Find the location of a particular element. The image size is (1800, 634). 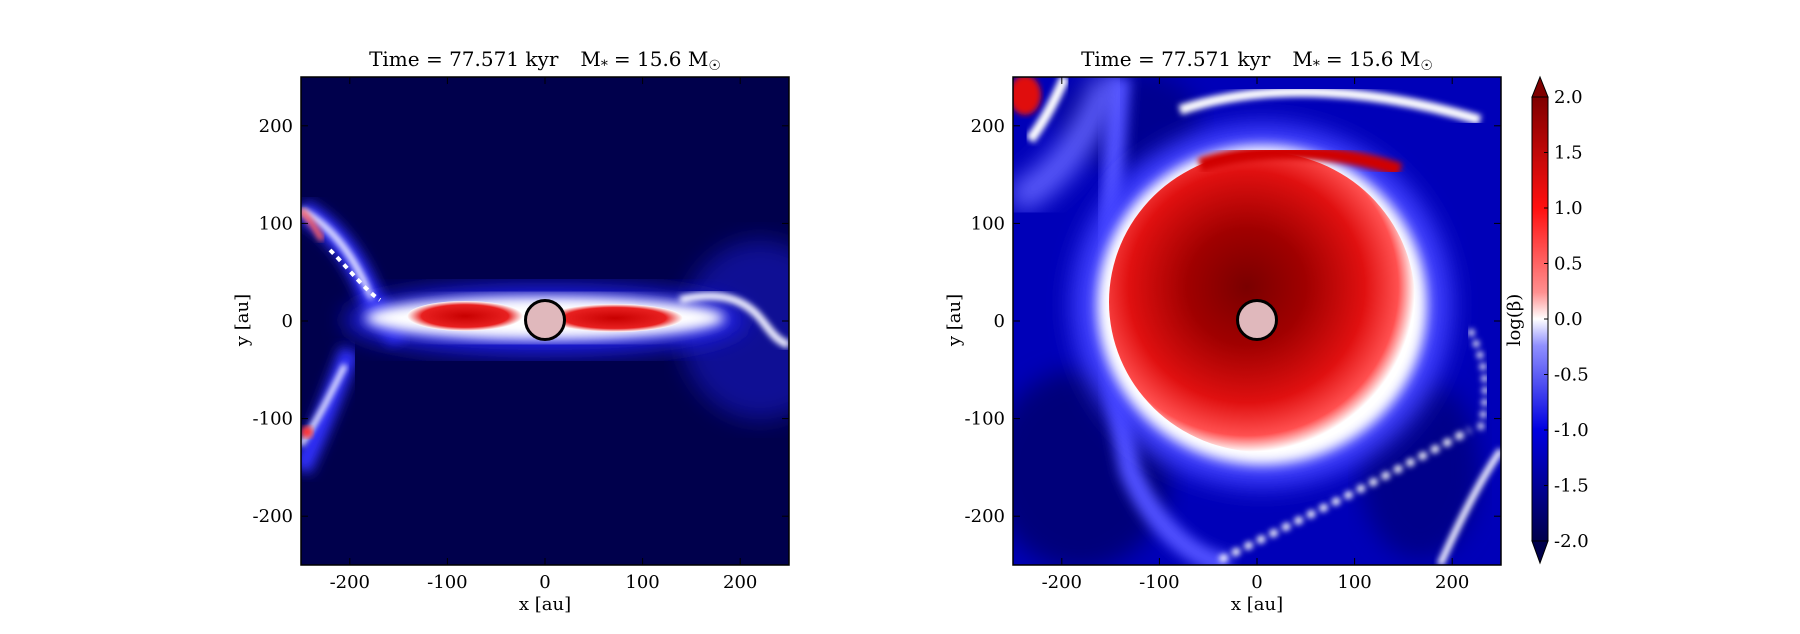

colorbar-tick-label: 2.0 is located at coordinates (1568, 97).